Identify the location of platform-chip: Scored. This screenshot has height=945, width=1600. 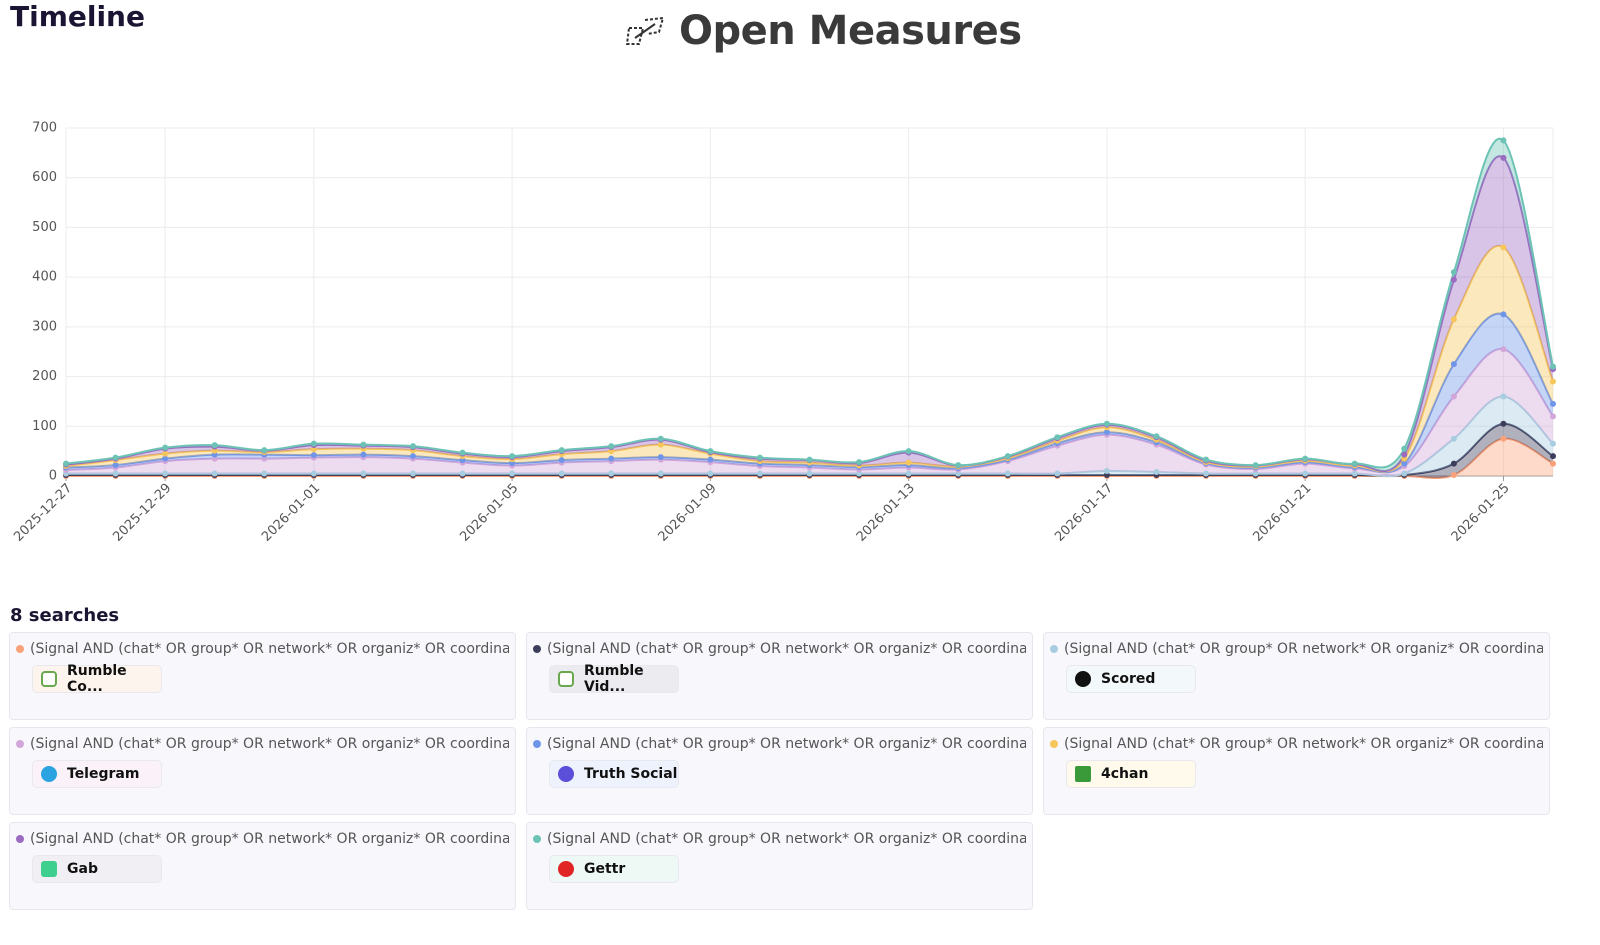
(1131, 679).